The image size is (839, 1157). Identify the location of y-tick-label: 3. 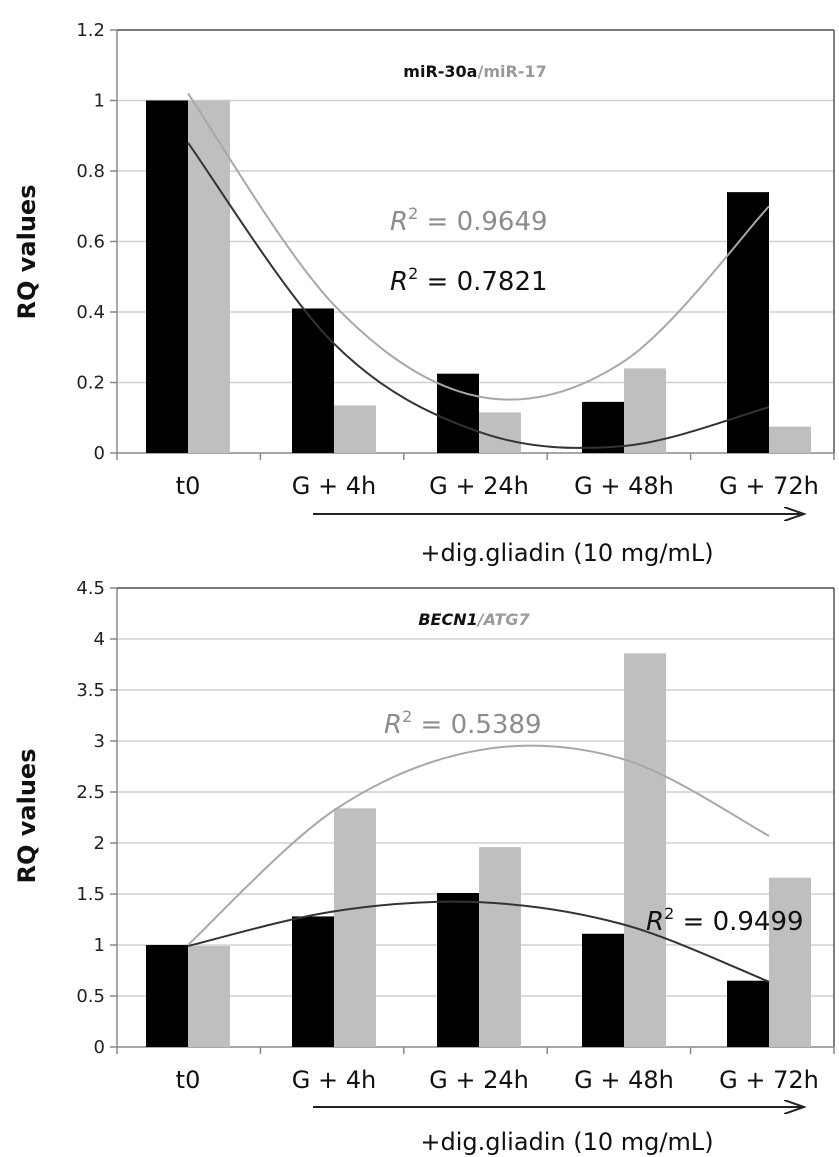
(99, 741).